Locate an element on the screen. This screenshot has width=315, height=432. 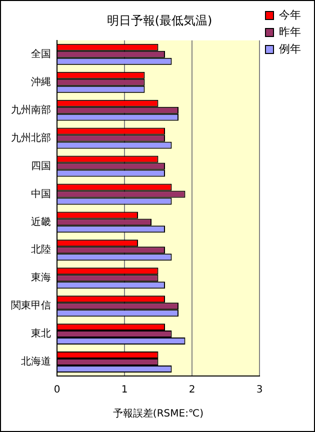
y-tick-label: 沖縄 is located at coordinates (41, 82).